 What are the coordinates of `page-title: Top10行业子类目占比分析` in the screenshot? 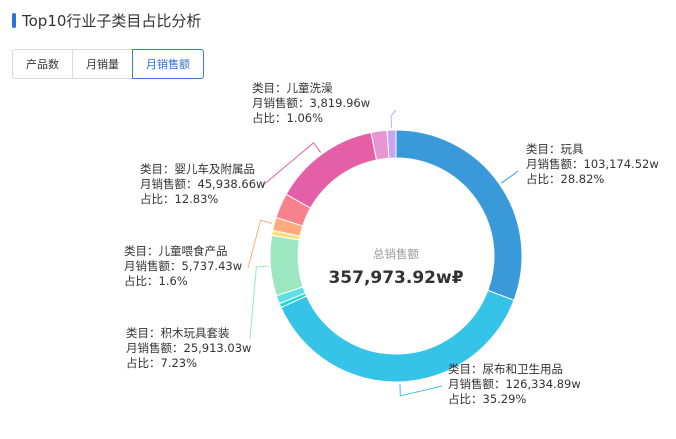 It's located at (112, 20).